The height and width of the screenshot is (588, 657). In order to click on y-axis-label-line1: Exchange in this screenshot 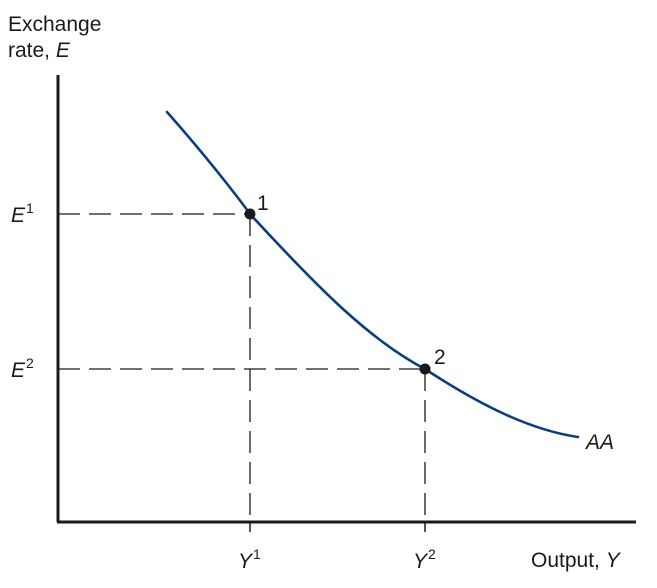, I will do `click(55, 24)`.